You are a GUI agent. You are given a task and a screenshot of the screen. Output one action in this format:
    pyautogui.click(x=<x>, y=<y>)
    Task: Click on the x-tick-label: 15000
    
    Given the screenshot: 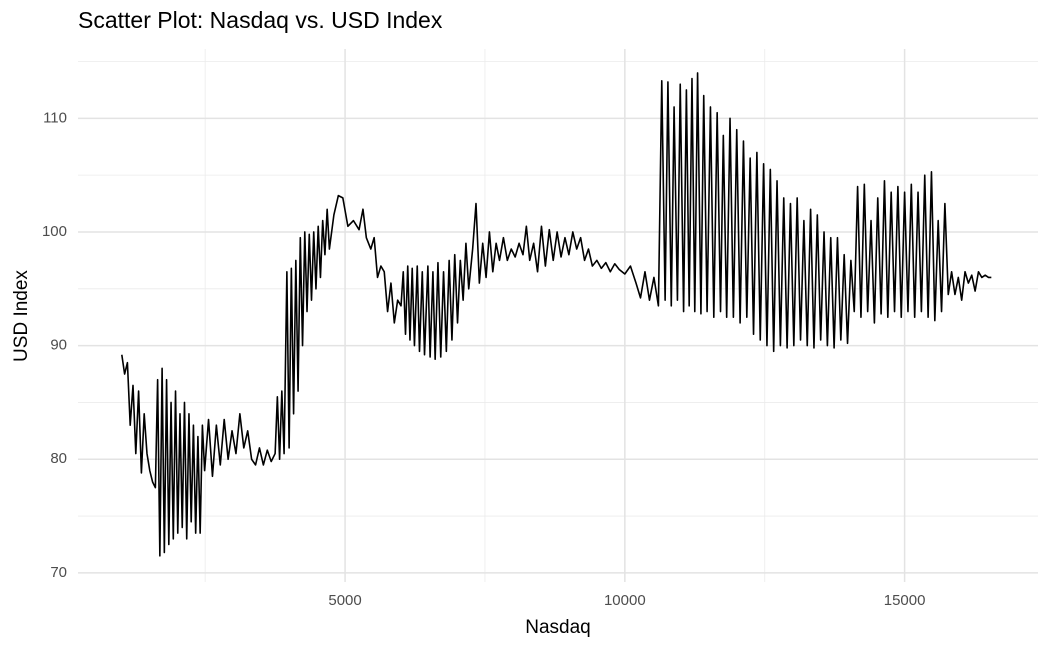 What is the action you would take?
    pyautogui.click(x=905, y=600)
    